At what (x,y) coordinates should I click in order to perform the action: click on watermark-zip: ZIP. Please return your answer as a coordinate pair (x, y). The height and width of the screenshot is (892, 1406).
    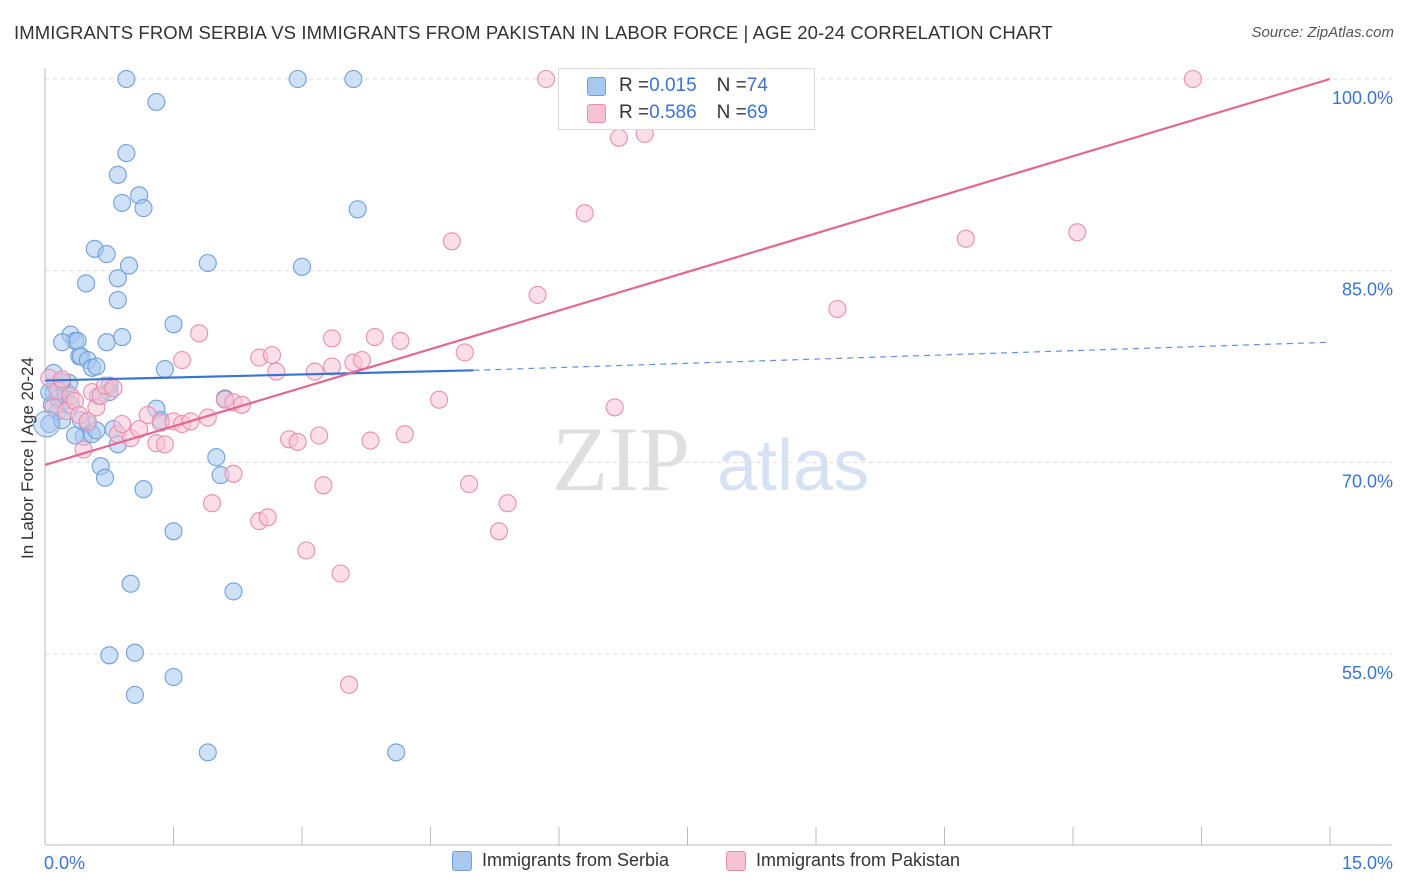
    Looking at the image, I should click on (621, 459).